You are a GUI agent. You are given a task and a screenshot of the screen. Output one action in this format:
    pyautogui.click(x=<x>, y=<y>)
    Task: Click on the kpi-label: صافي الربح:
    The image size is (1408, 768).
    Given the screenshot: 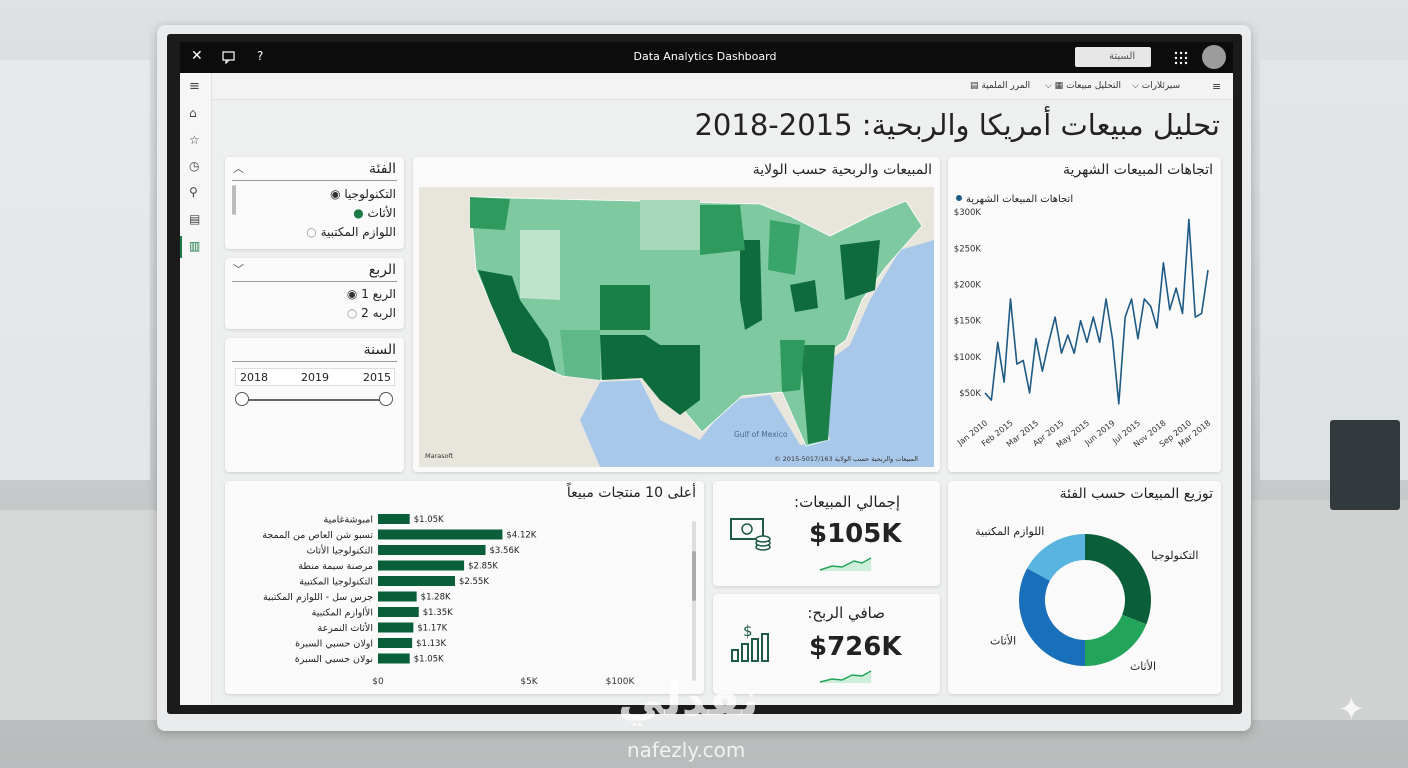 What is the action you would take?
    pyautogui.click(x=846, y=613)
    